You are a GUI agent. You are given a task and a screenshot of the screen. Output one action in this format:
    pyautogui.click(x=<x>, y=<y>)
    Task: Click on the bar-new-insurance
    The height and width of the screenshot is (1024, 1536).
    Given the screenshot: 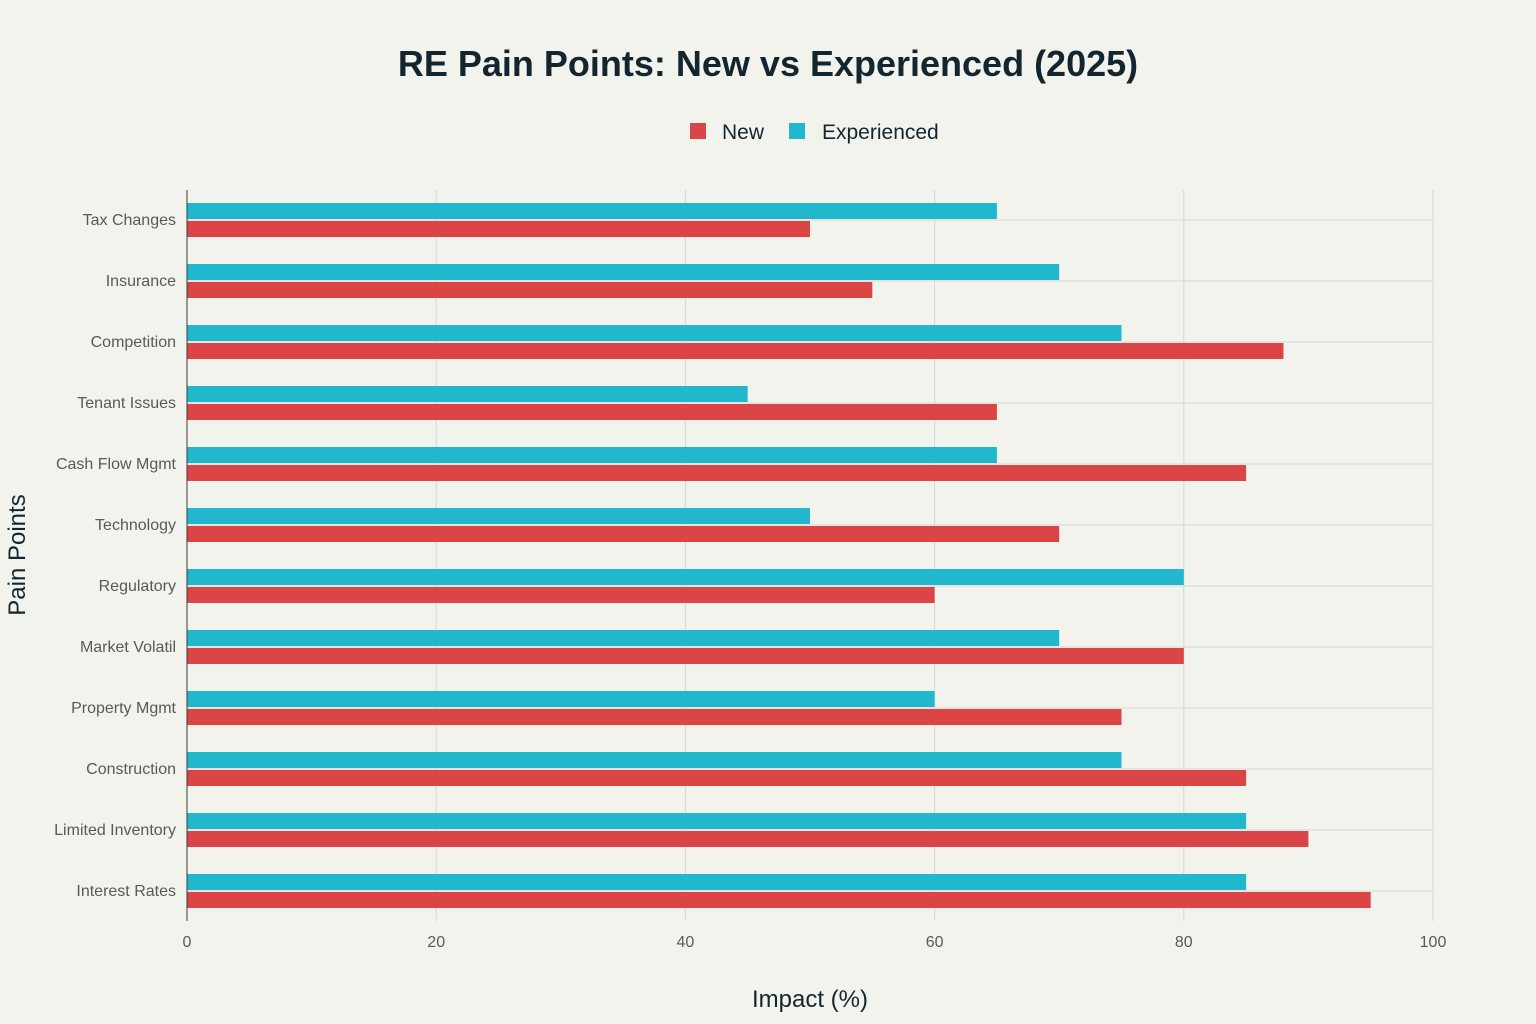 What is the action you would take?
    pyautogui.click(x=530, y=290)
    